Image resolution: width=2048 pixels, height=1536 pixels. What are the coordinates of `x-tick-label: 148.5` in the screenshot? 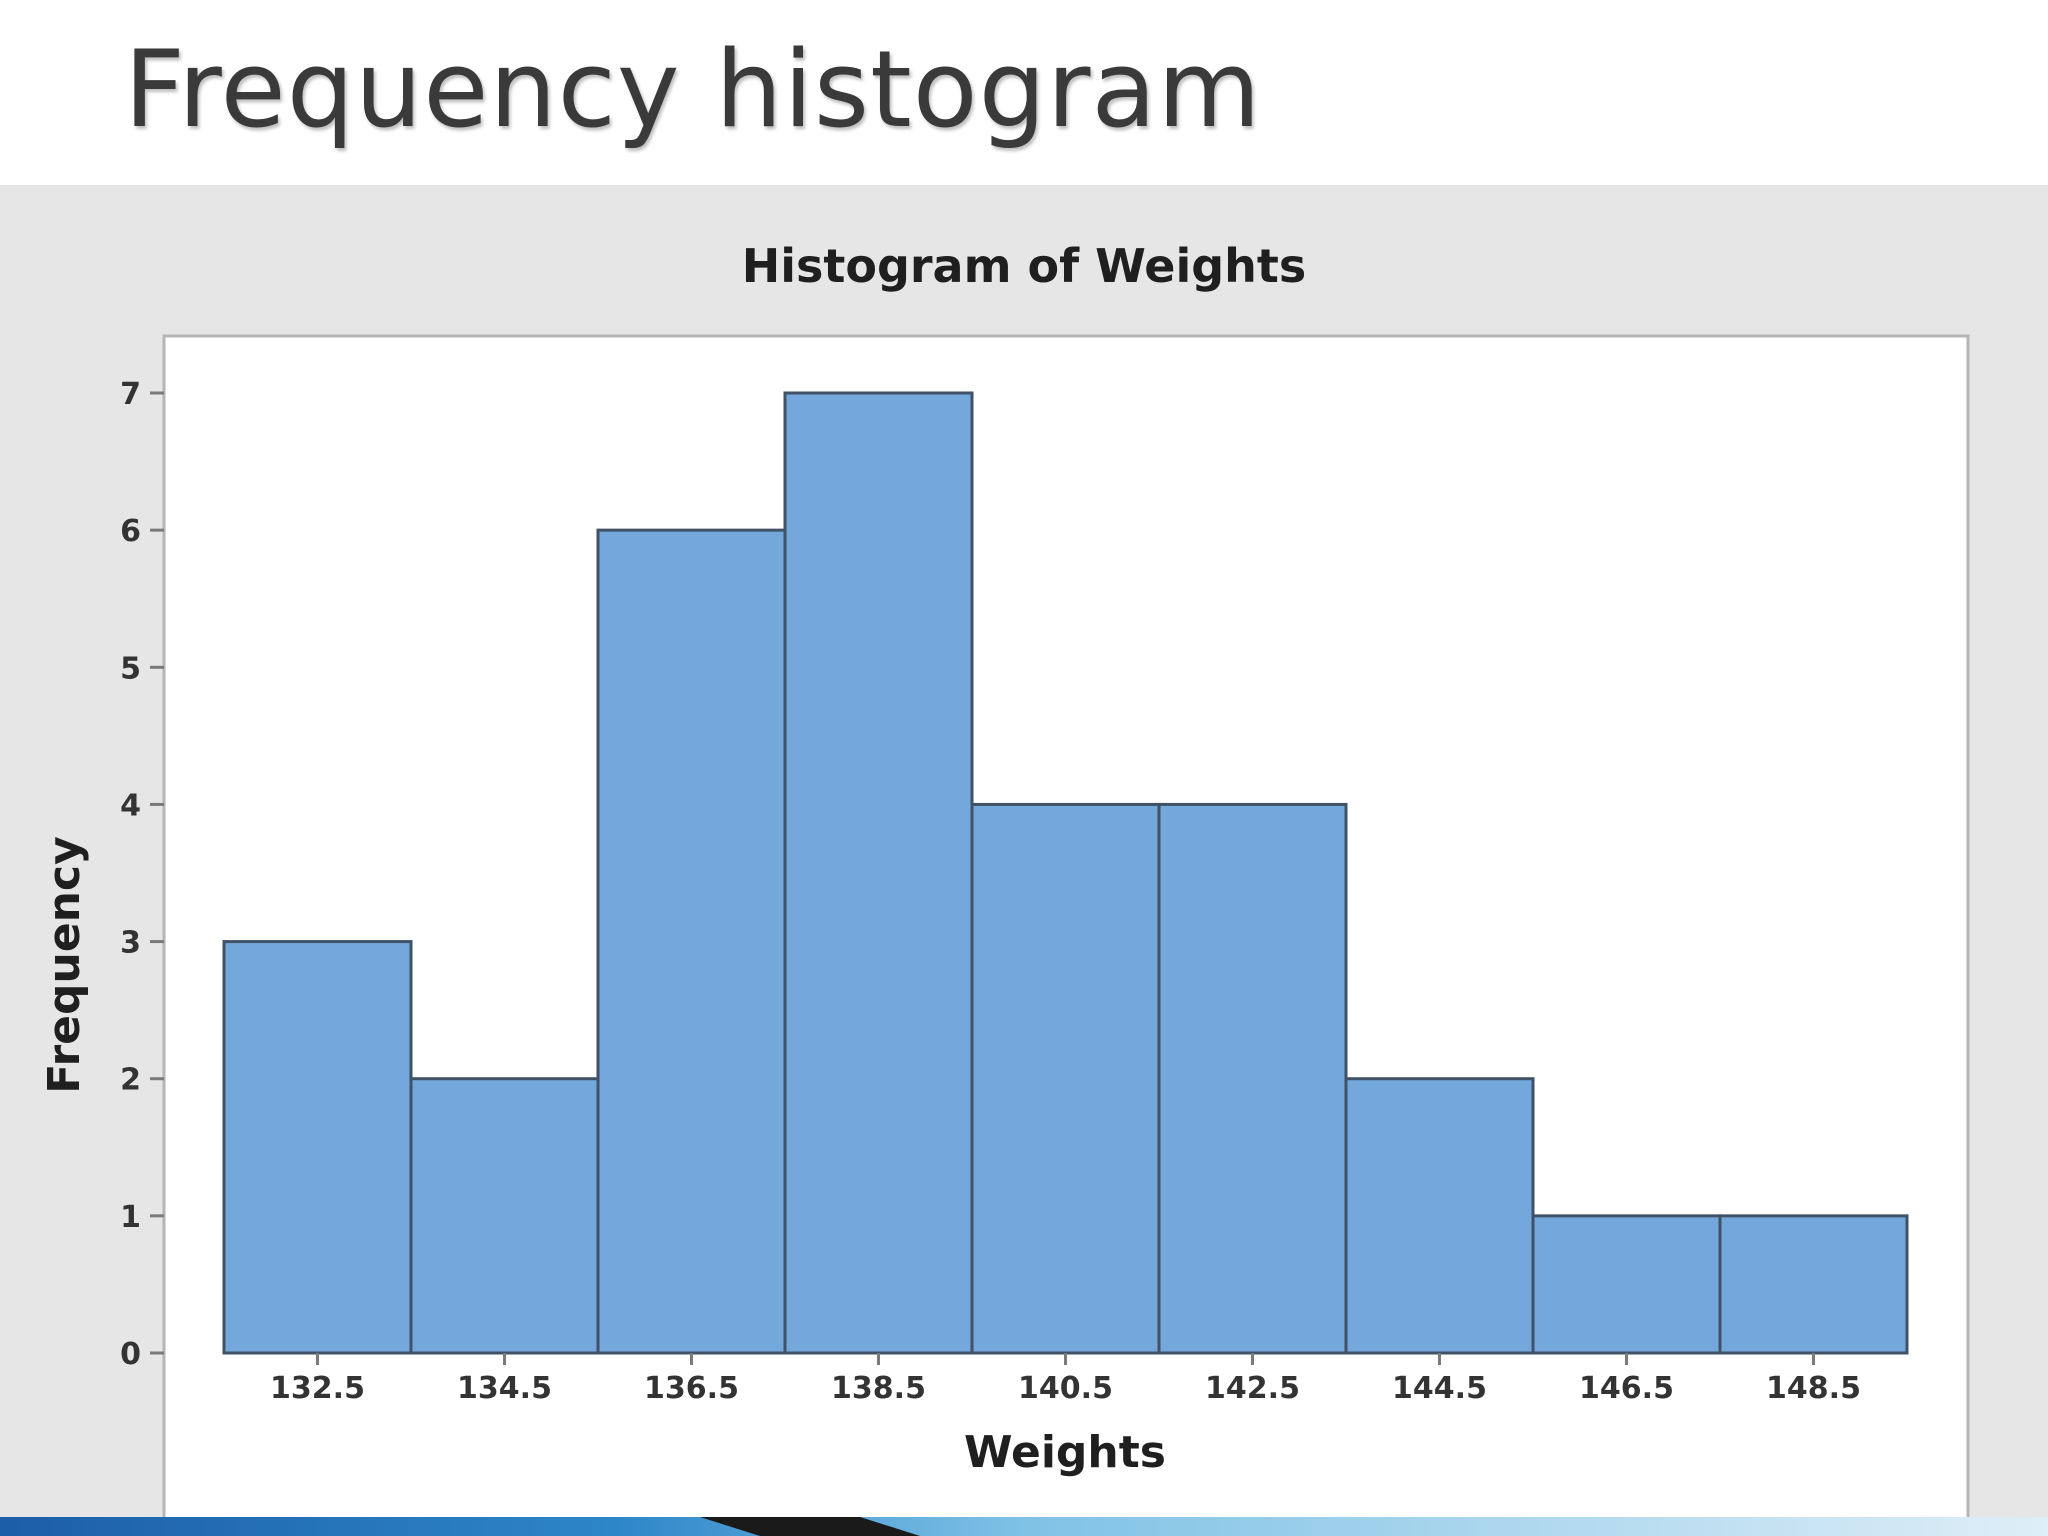 It's located at (1813, 1388).